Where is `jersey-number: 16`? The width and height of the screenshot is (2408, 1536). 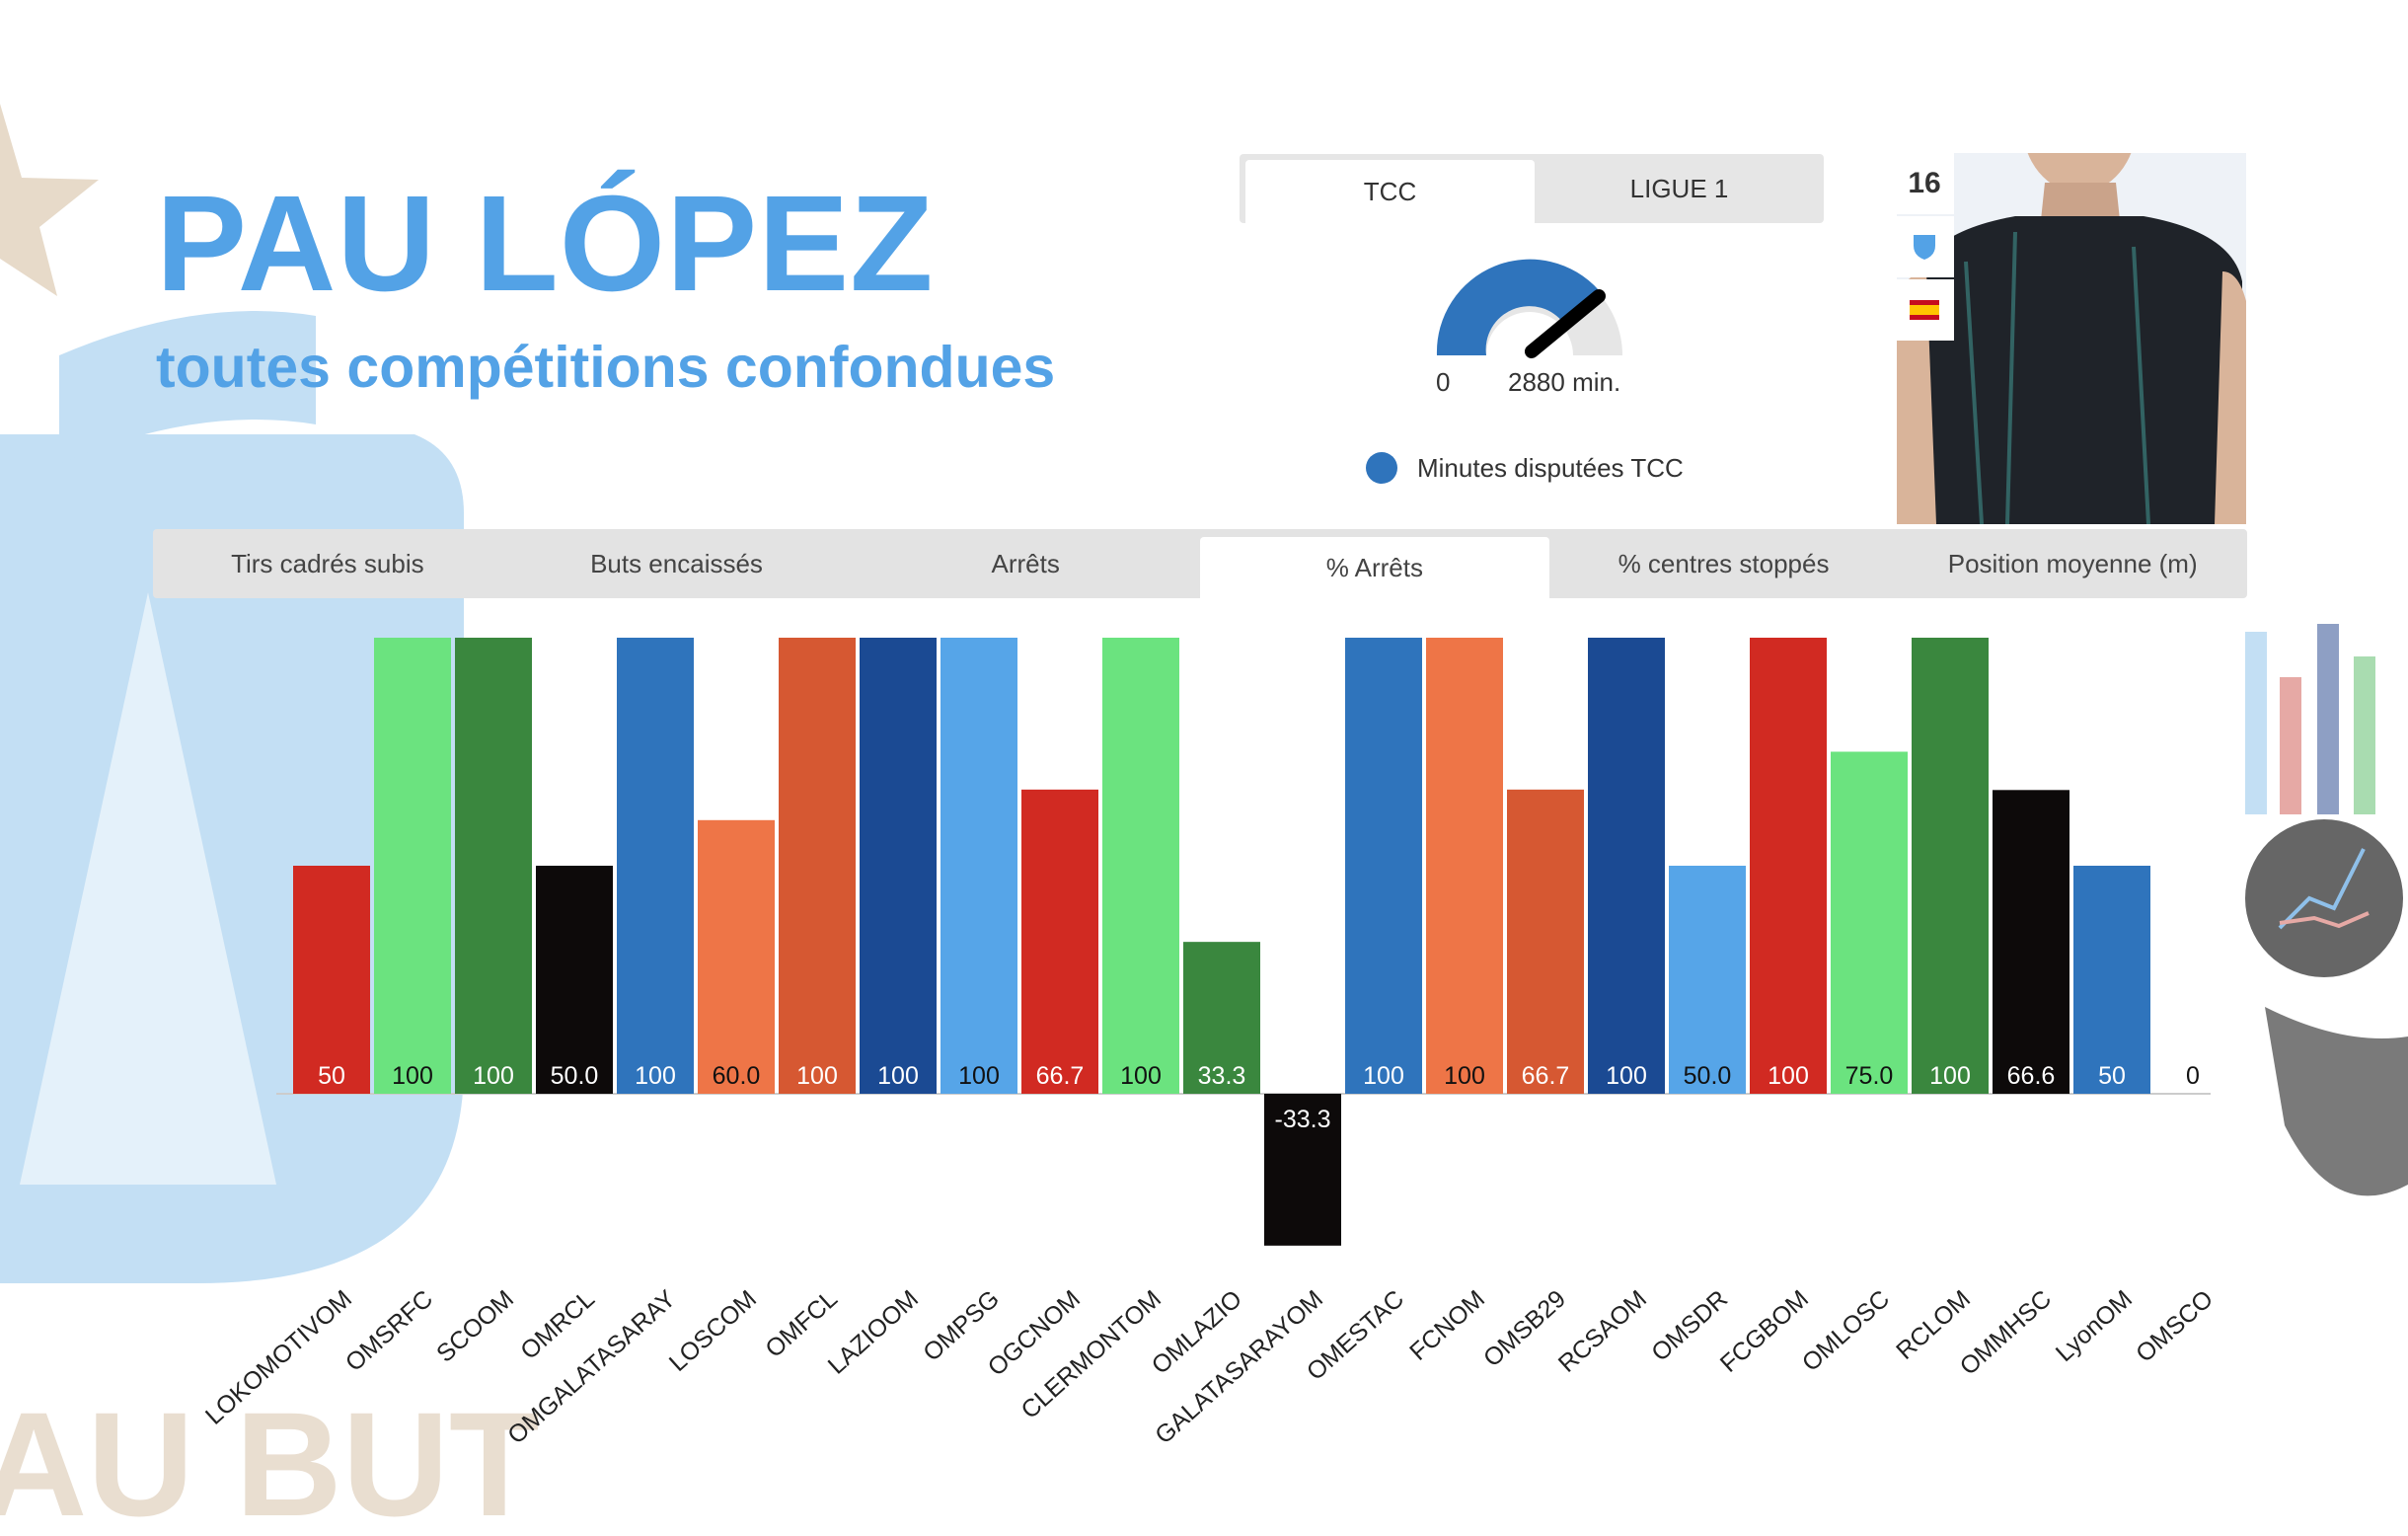 jersey-number: 16 is located at coordinates (1925, 183).